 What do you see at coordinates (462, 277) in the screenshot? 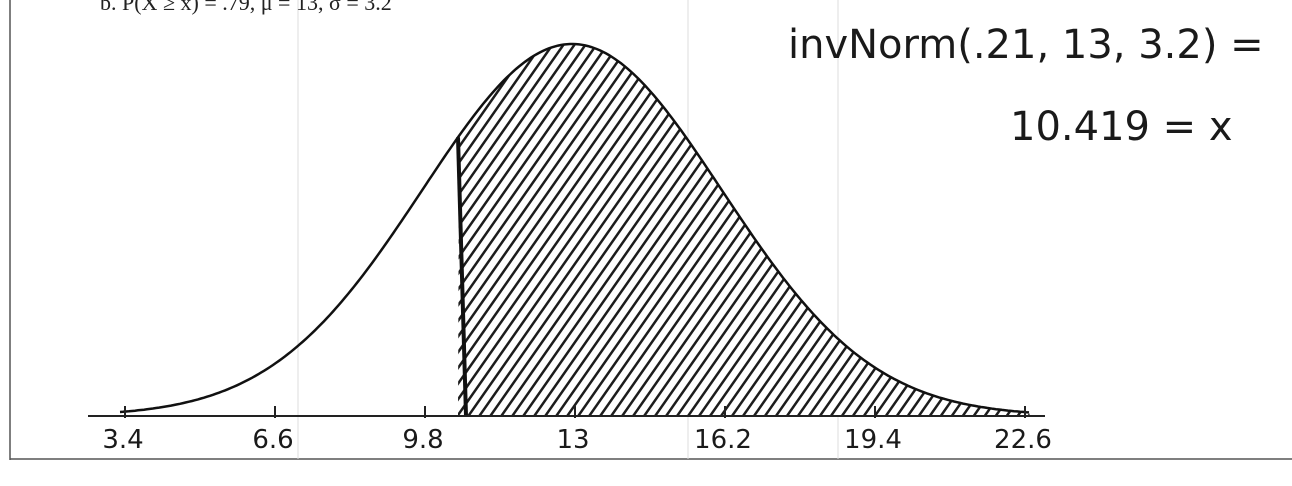
I see `cutoff-line` at bounding box center [462, 277].